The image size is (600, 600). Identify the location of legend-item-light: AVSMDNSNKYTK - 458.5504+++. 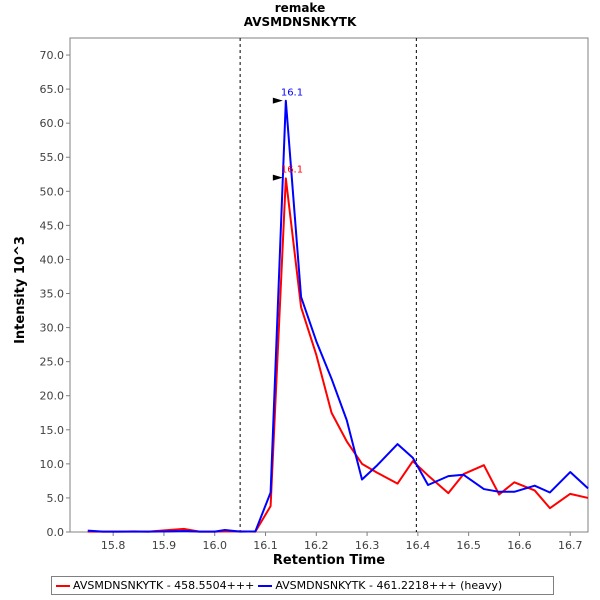
(155, 585).